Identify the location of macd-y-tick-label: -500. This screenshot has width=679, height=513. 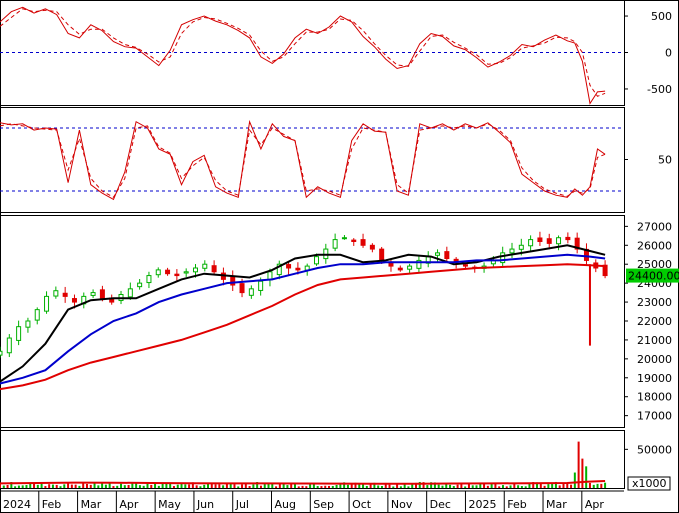
(659, 89).